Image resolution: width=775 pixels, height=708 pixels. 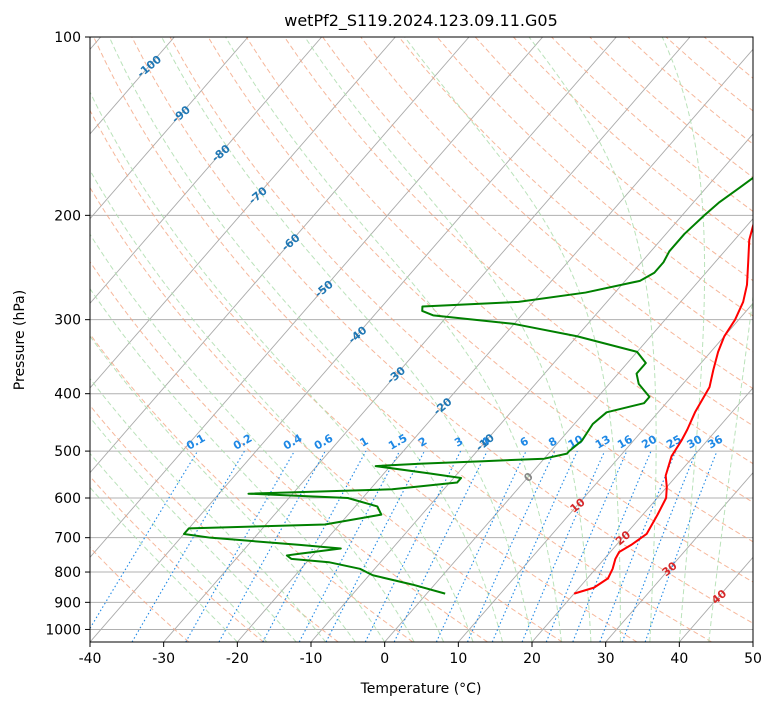 What do you see at coordinates (67, 321) in the screenshot?
I see `y-tick-label: 300` at bounding box center [67, 321].